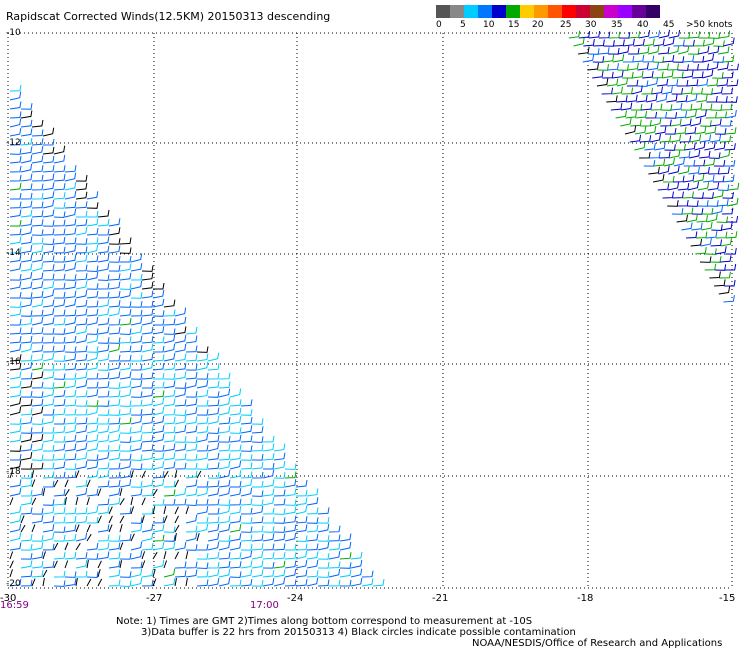 The width and height of the screenshot is (740, 650). I want to click on time-label: 17:00, so click(264, 605).